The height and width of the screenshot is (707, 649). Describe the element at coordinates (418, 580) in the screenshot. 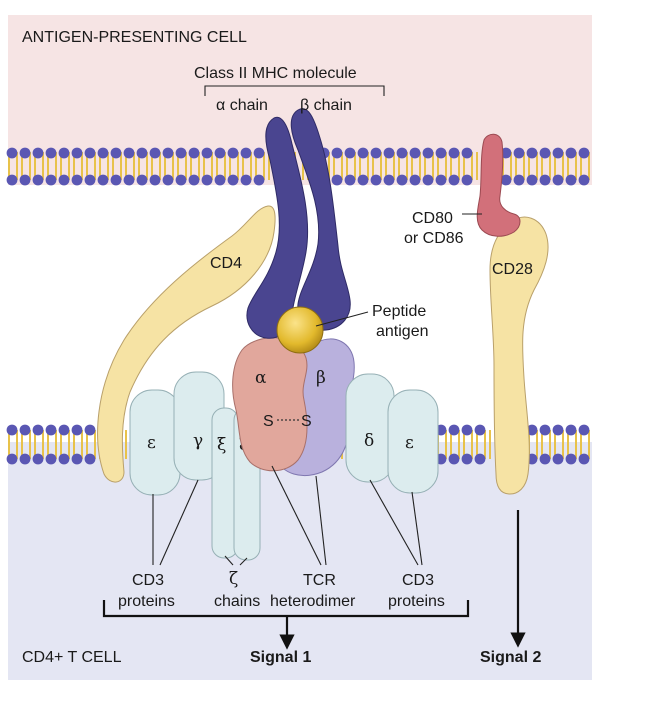

I see `cd3-right-label-line1: CD3` at that location.